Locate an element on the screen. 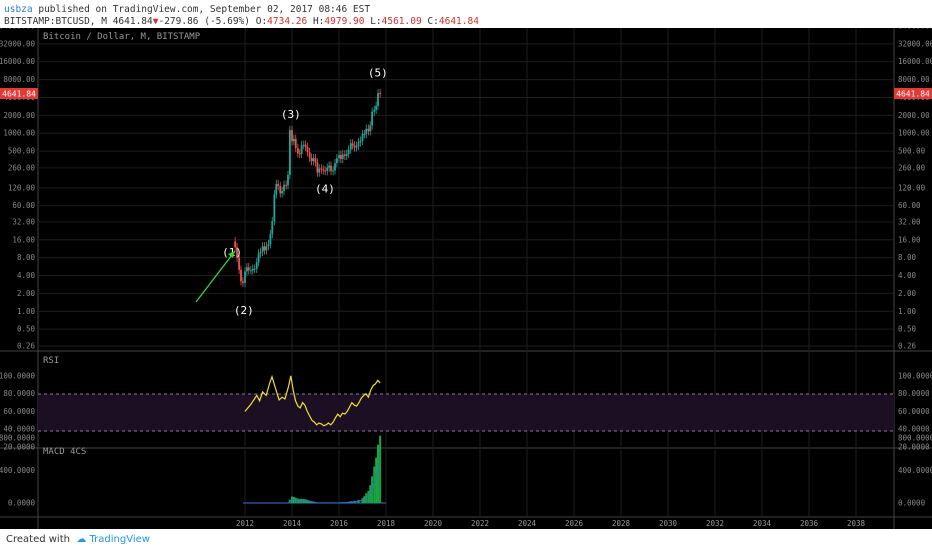 Image resolution: width=932 pixels, height=550 pixels. rsi-y-tick-label: 80.0000 is located at coordinates (914, 393).